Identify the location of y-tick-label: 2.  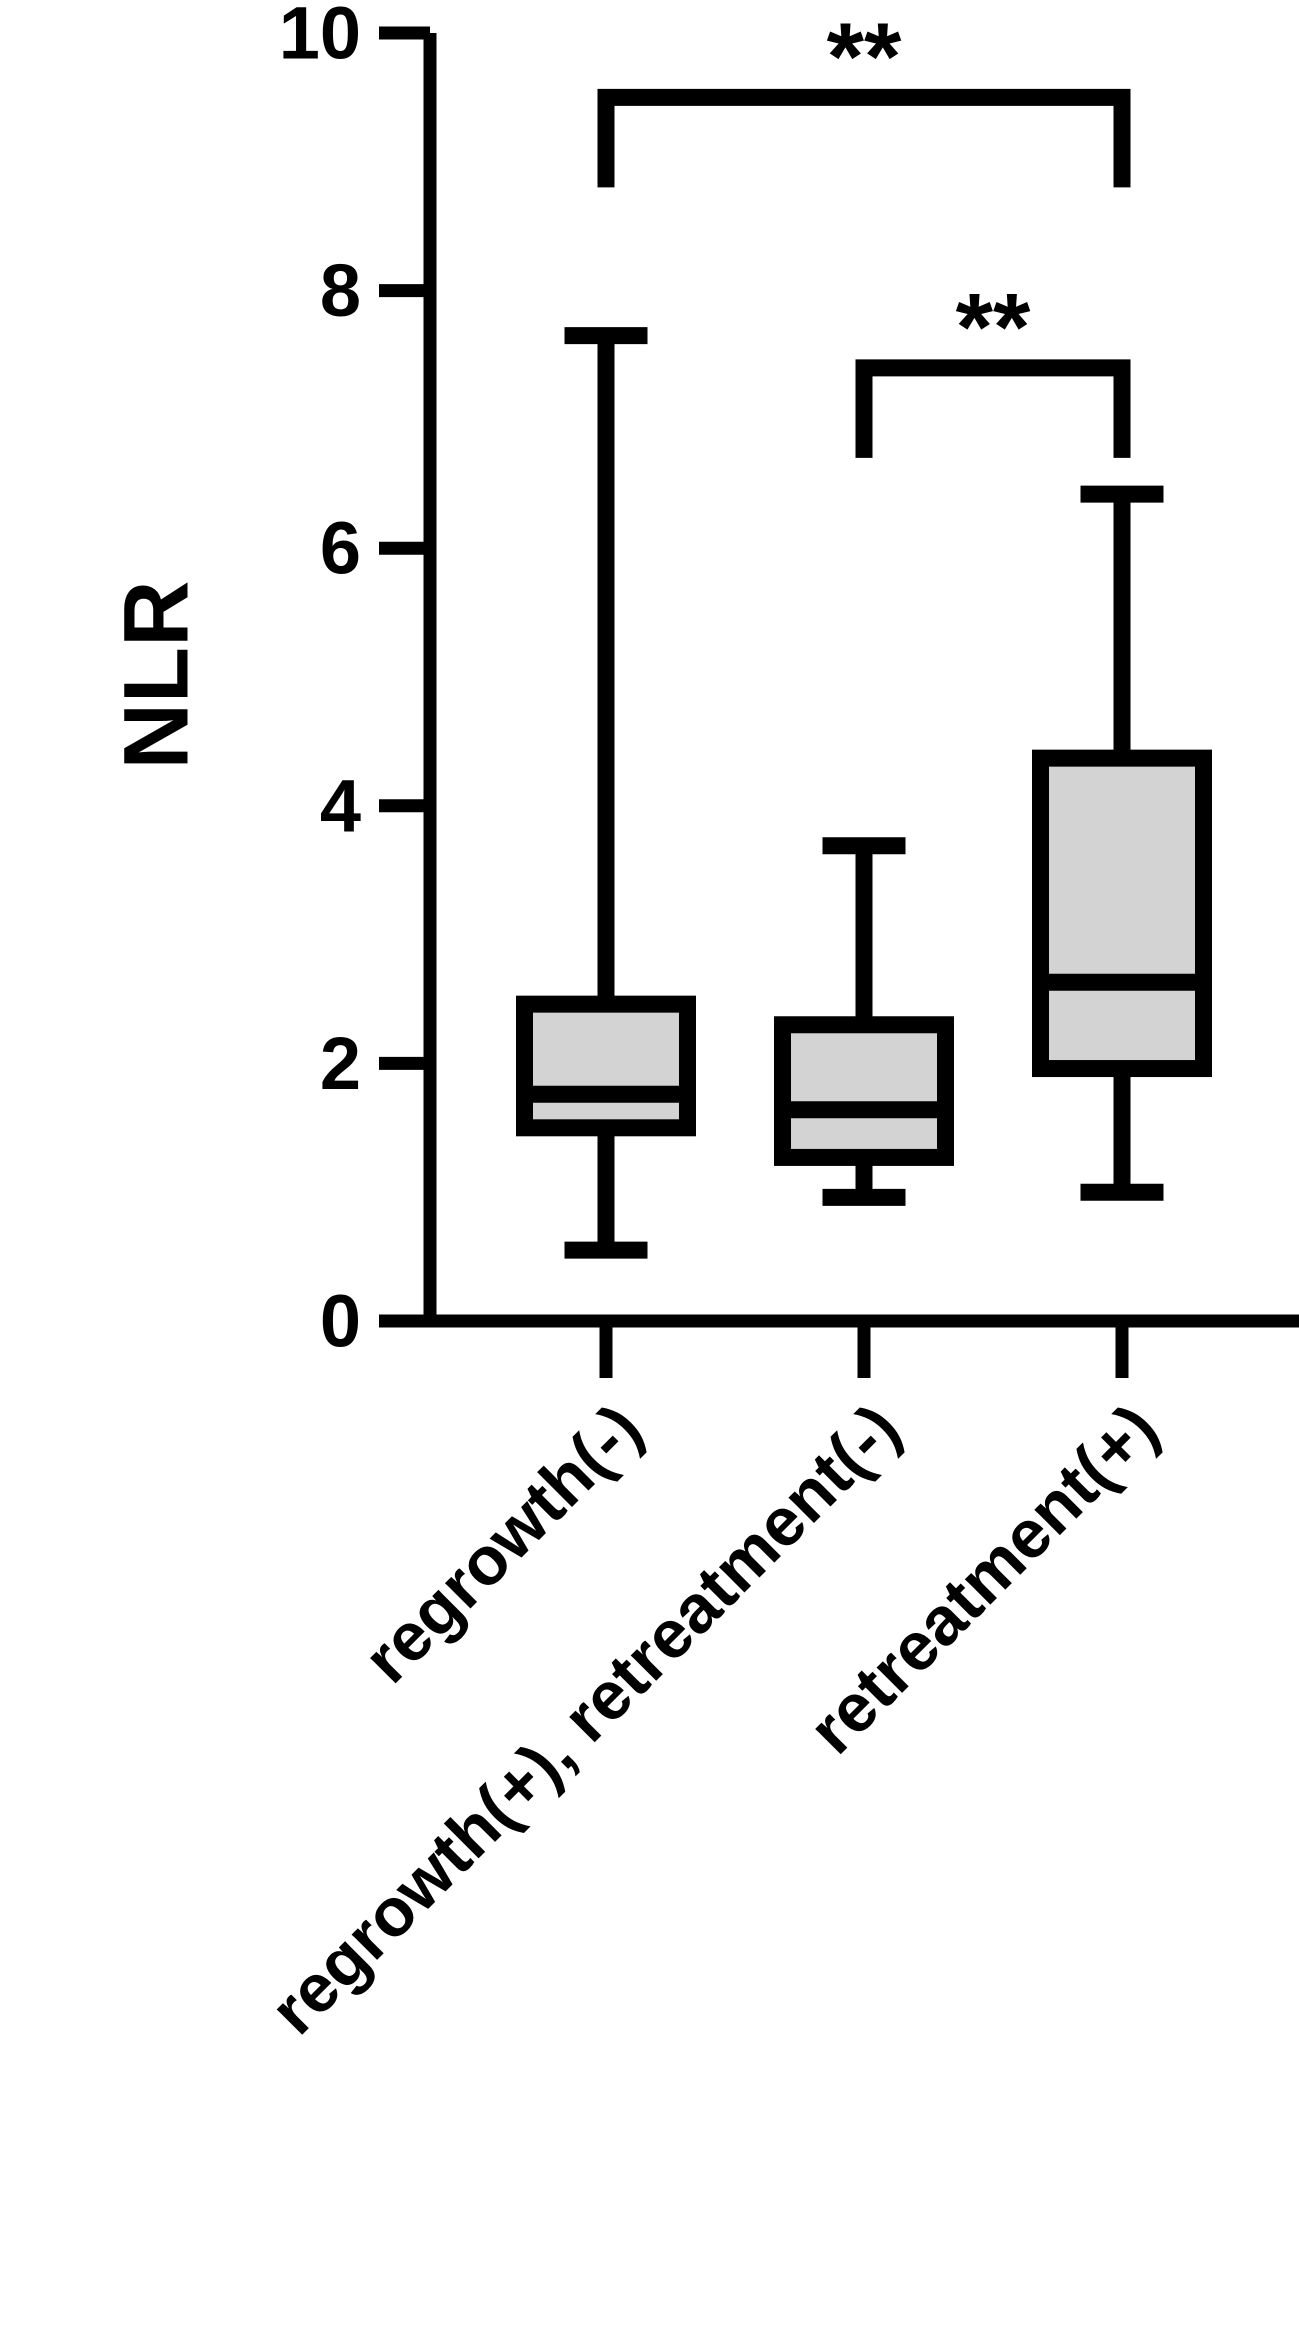
(340, 1063).